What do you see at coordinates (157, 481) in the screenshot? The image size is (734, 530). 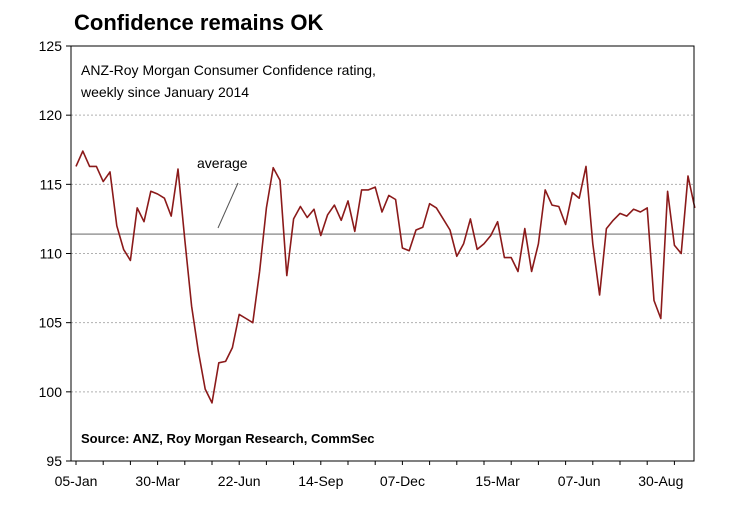 I see `x-tick-label-30-Mar: 30-Mar` at bounding box center [157, 481].